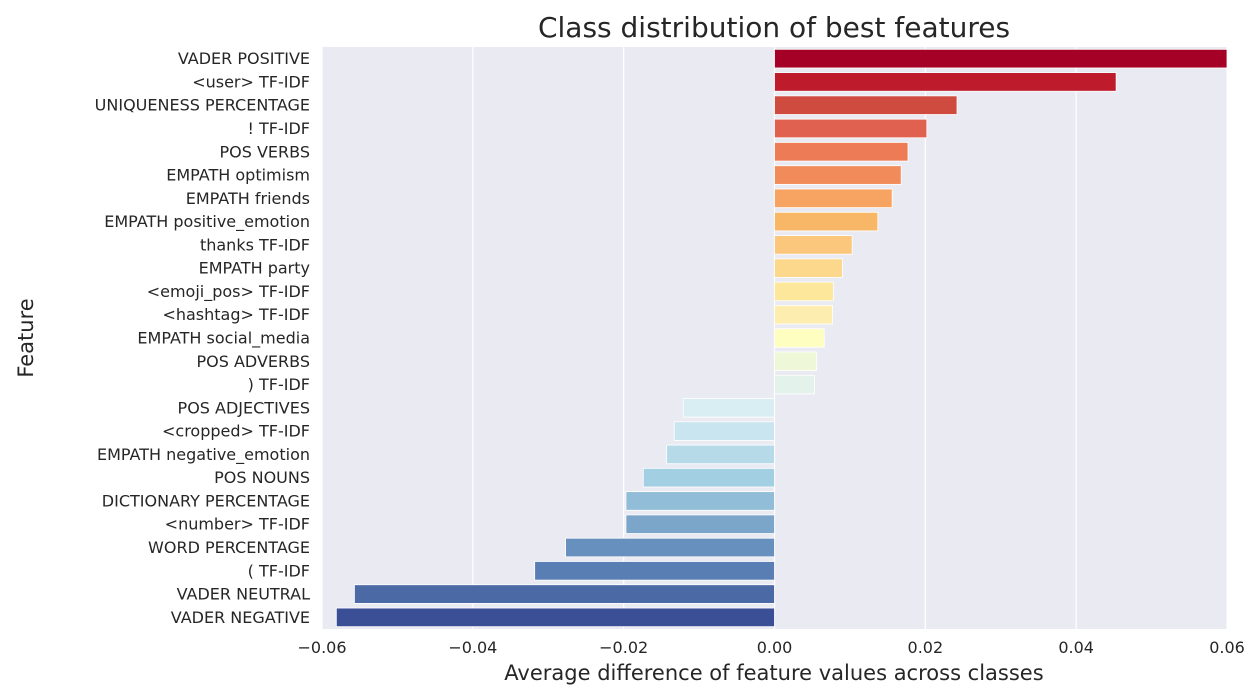 This screenshot has width=1260, height=700. What do you see at coordinates (926, 647) in the screenshot?
I see `x-tick-label-4: 0.02` at bounding box center [926, 647].